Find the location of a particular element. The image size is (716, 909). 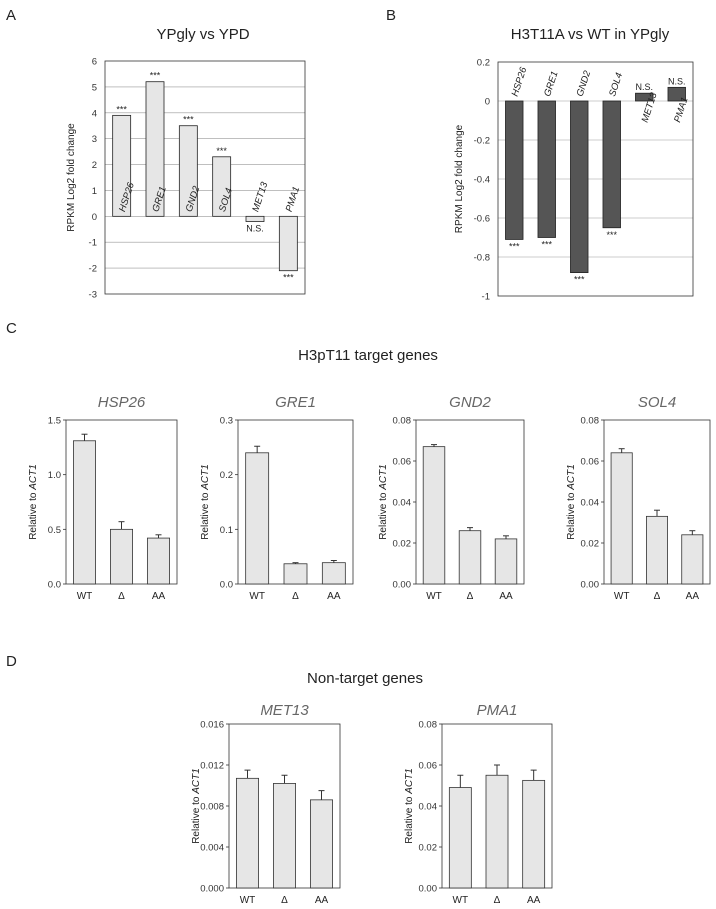

y-tick-label: 0.008 is located at coordinates (212, 807).